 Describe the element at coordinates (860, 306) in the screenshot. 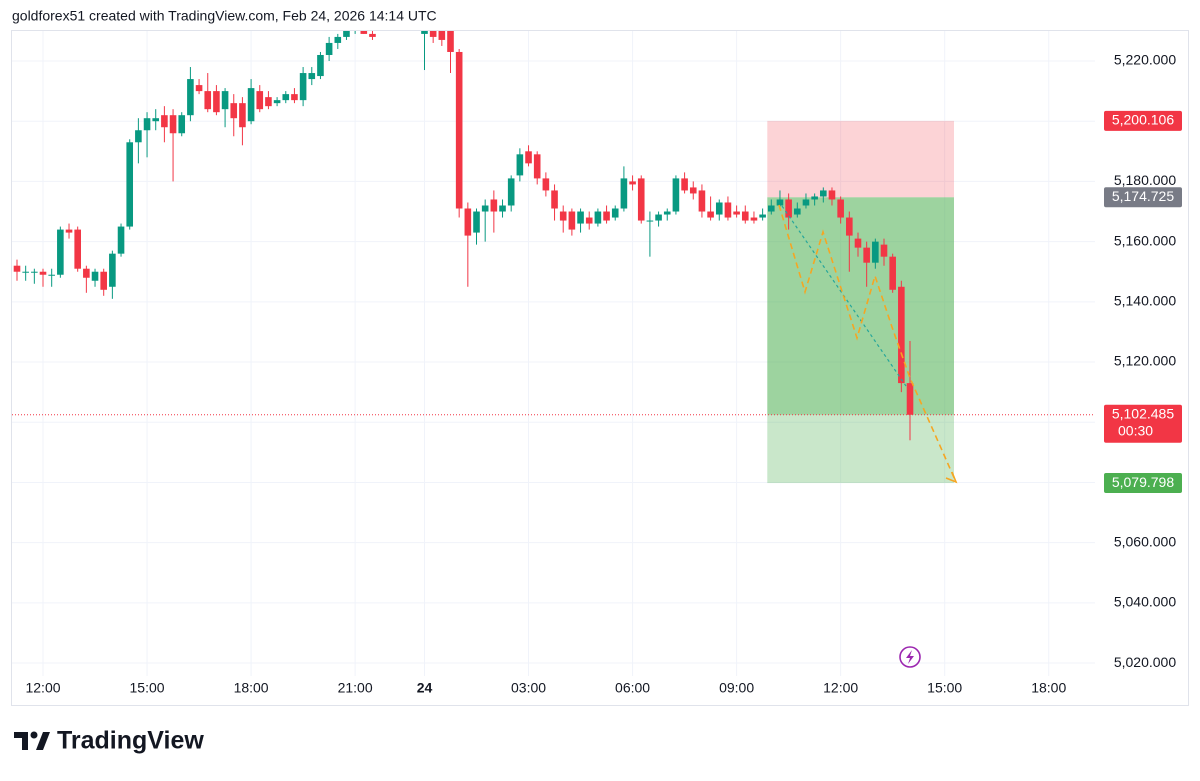

I see `profit-zone` at that location.